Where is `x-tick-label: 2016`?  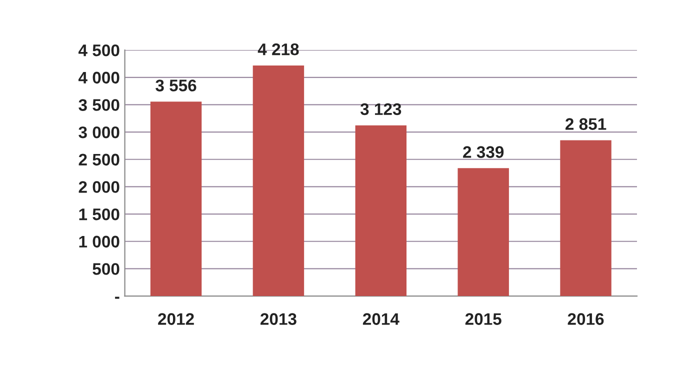
x-tick-label: 2016 is located at coordinates (586, 319).